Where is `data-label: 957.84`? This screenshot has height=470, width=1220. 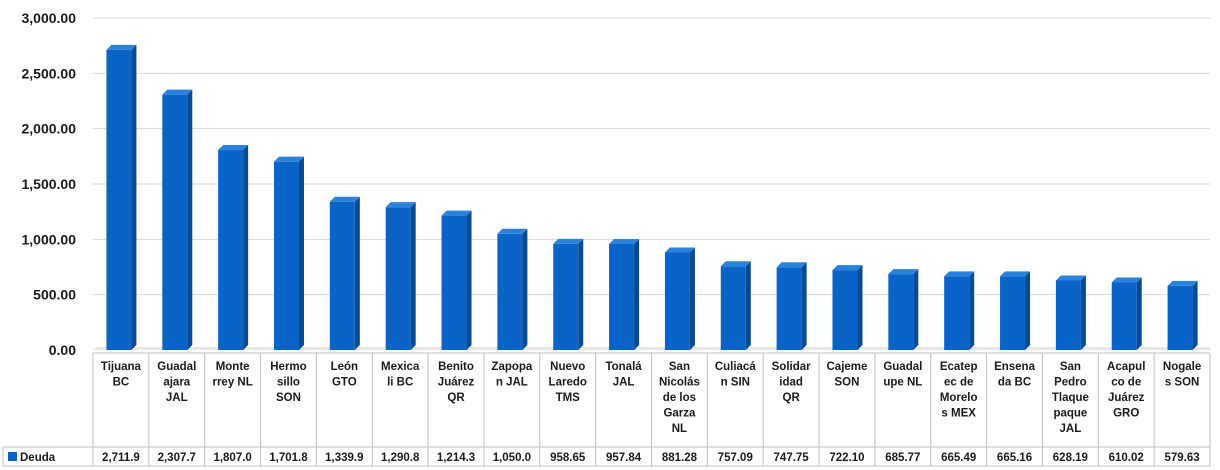 data-label: 957.84 is located at coordinates (624, 458).